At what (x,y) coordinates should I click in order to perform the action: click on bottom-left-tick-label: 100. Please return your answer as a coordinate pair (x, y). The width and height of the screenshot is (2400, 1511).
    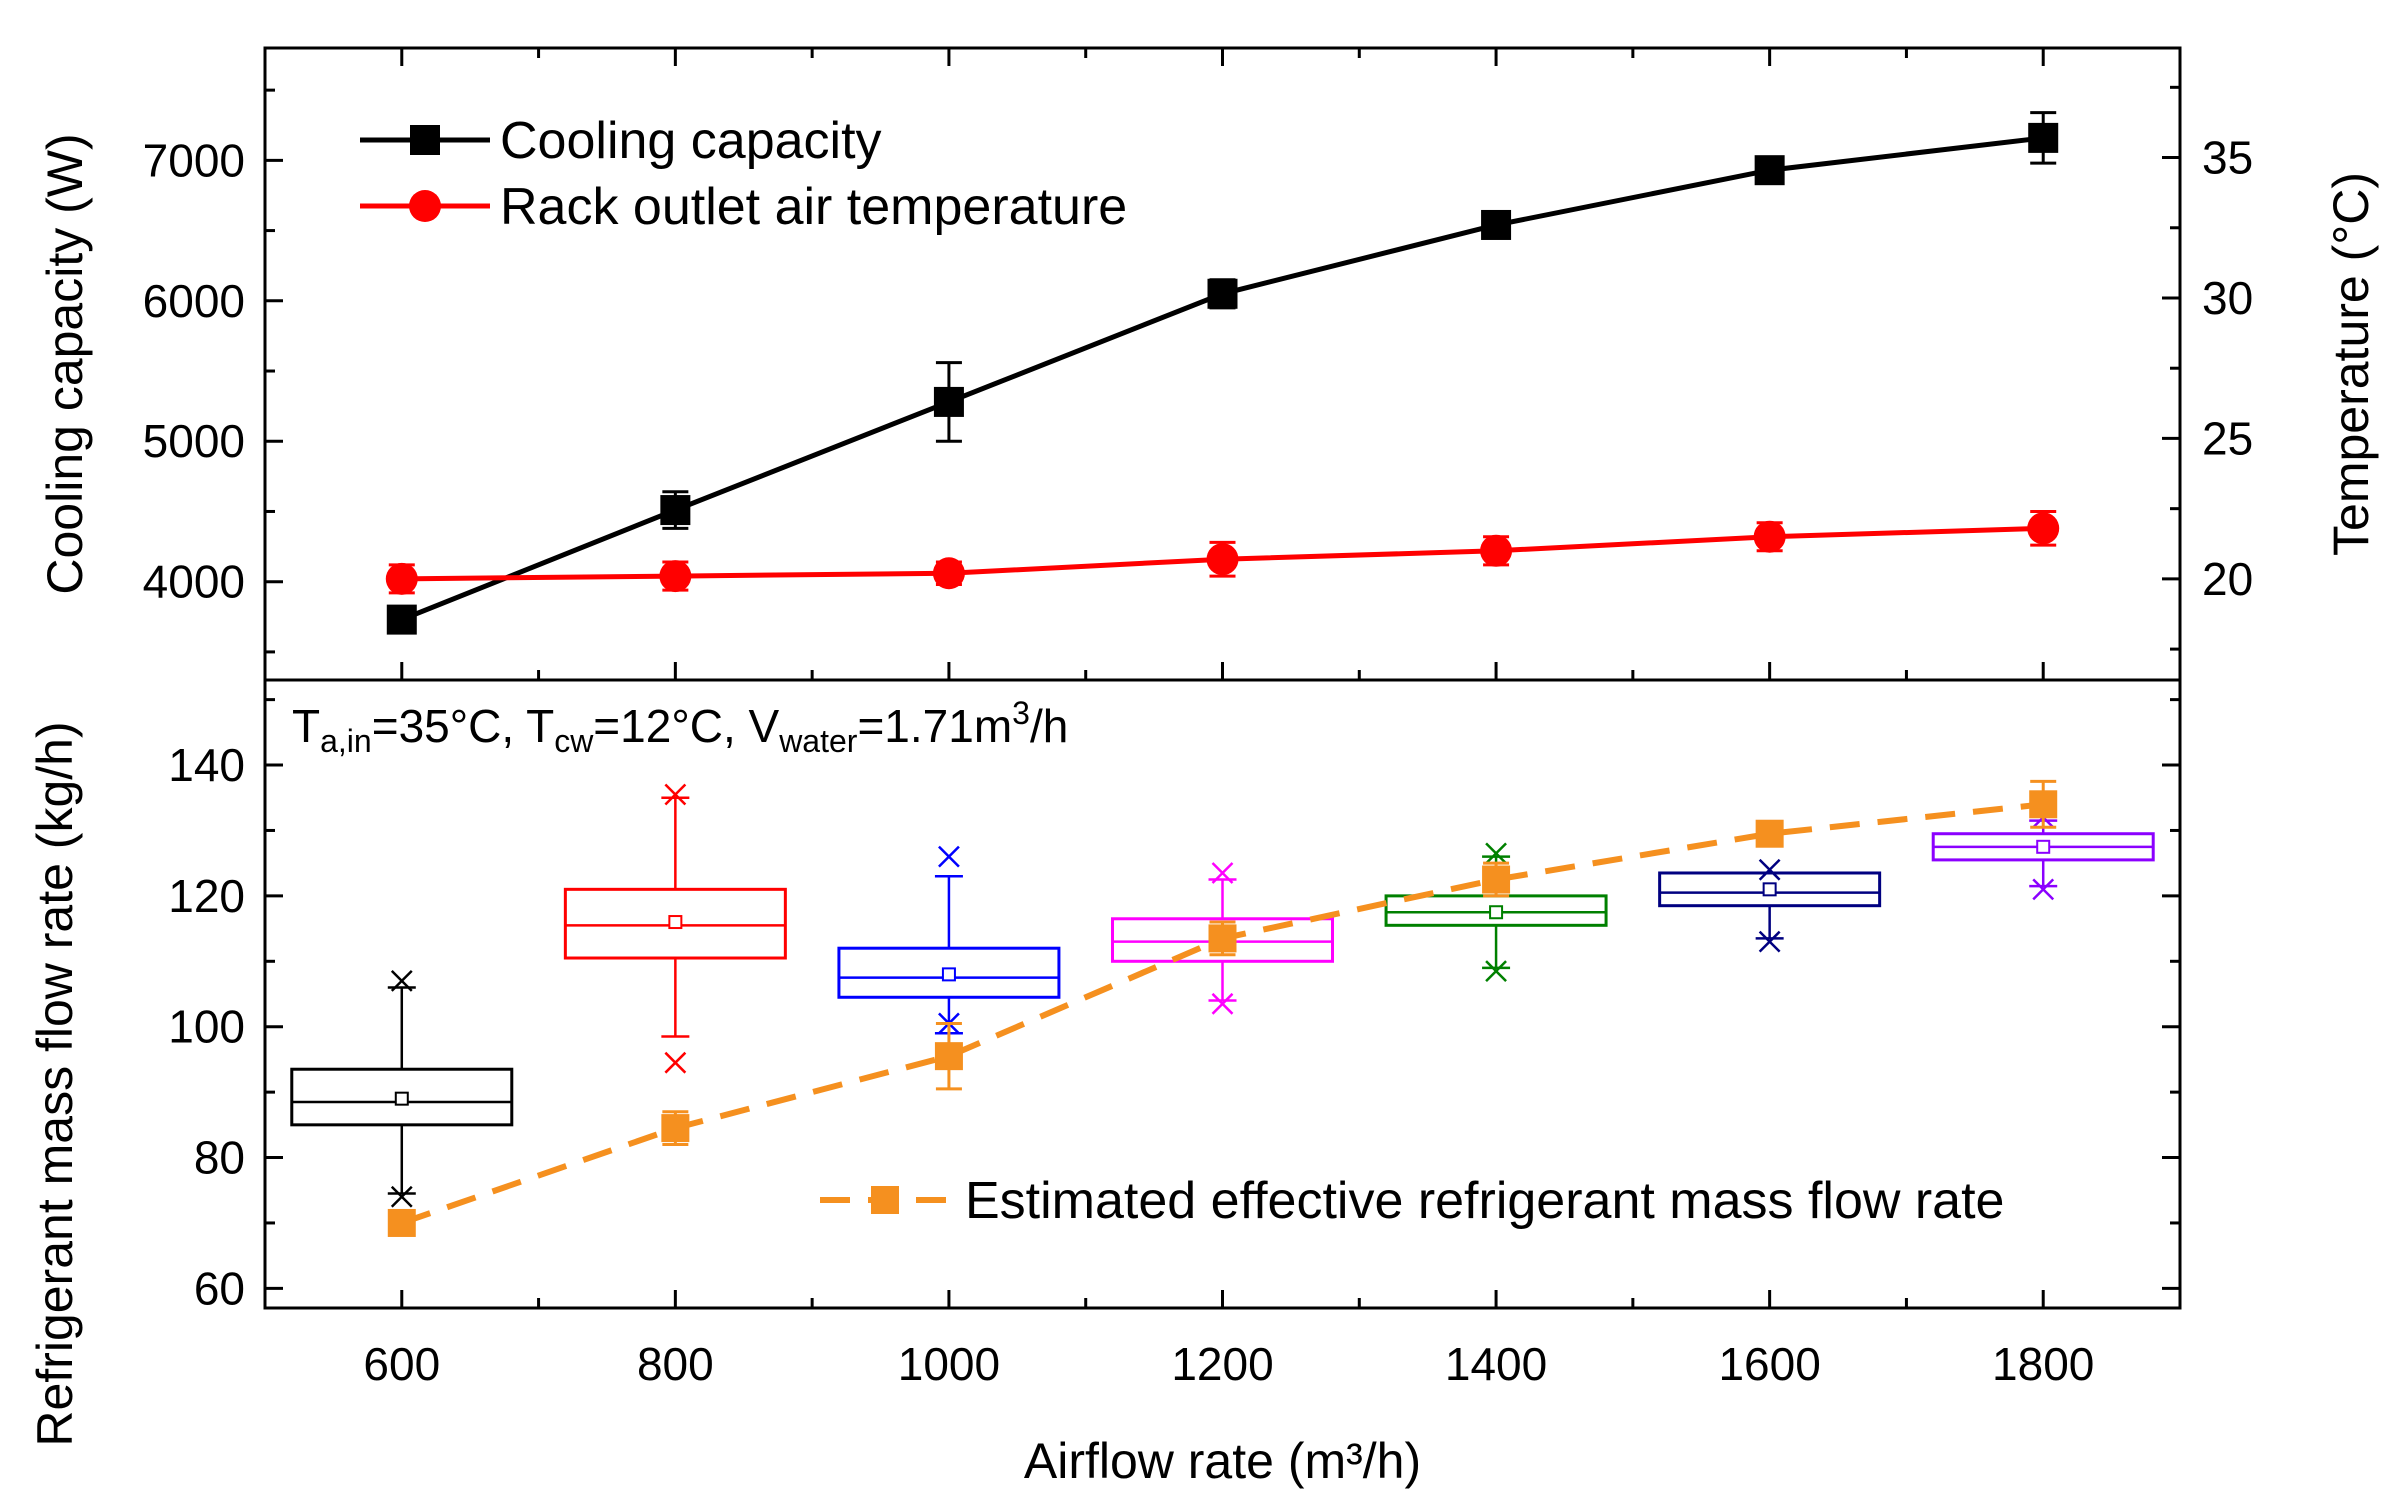
    Looking at the image, I should click on (206, 1027).